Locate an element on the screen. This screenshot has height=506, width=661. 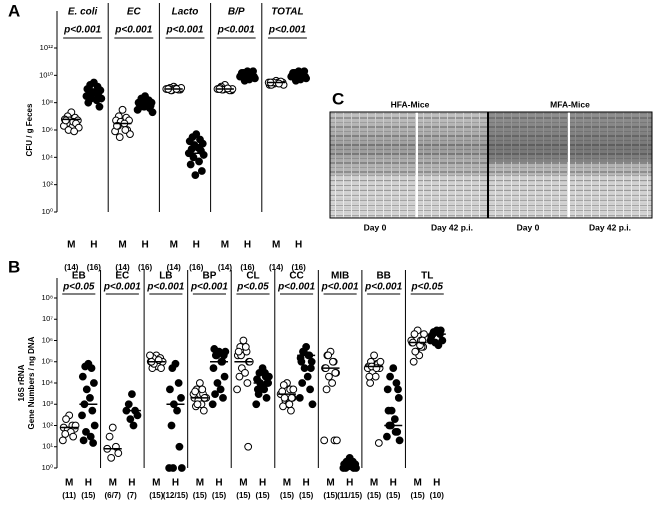
group-n: (7) is located at coordinates (132, 495).